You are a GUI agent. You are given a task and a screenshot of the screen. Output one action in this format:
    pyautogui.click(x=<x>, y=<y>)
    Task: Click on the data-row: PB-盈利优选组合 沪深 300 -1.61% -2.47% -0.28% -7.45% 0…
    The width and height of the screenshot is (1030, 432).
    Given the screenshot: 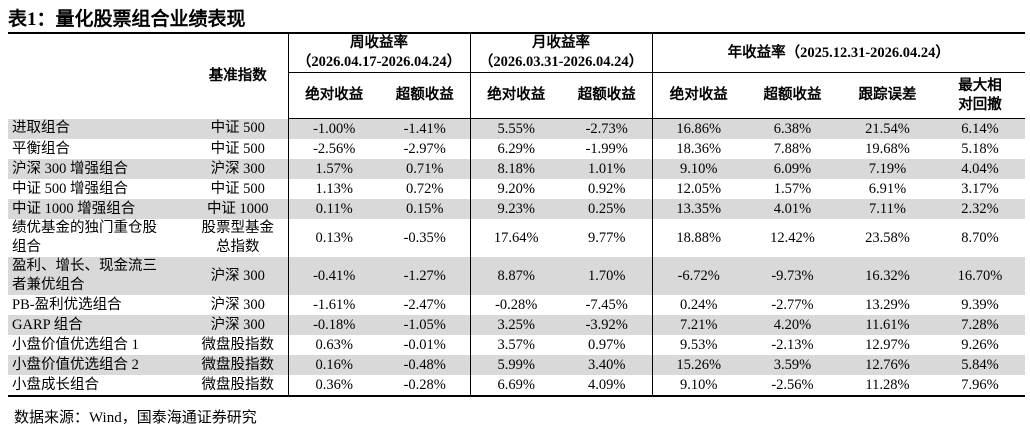 What is the action you would take?
    pyautogui.click(x=516, y=305)
    